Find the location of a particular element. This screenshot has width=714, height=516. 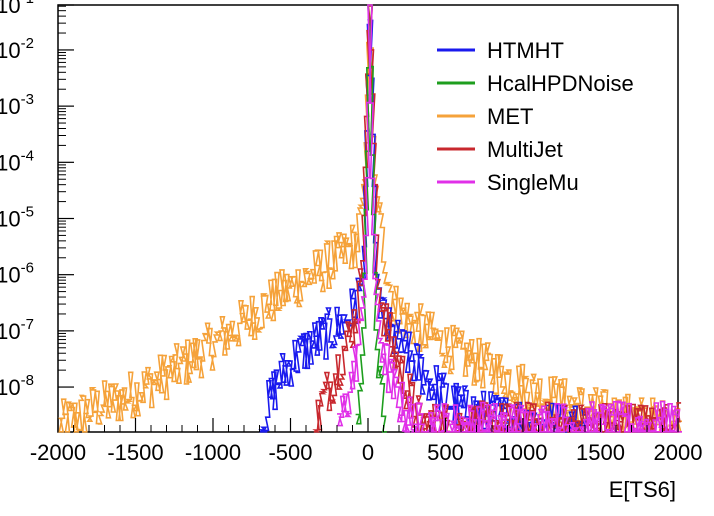

x-axis: -2000 -1500 -1000 -500 0 500 1000 1500 2000 is located at coordinates (366, 441).